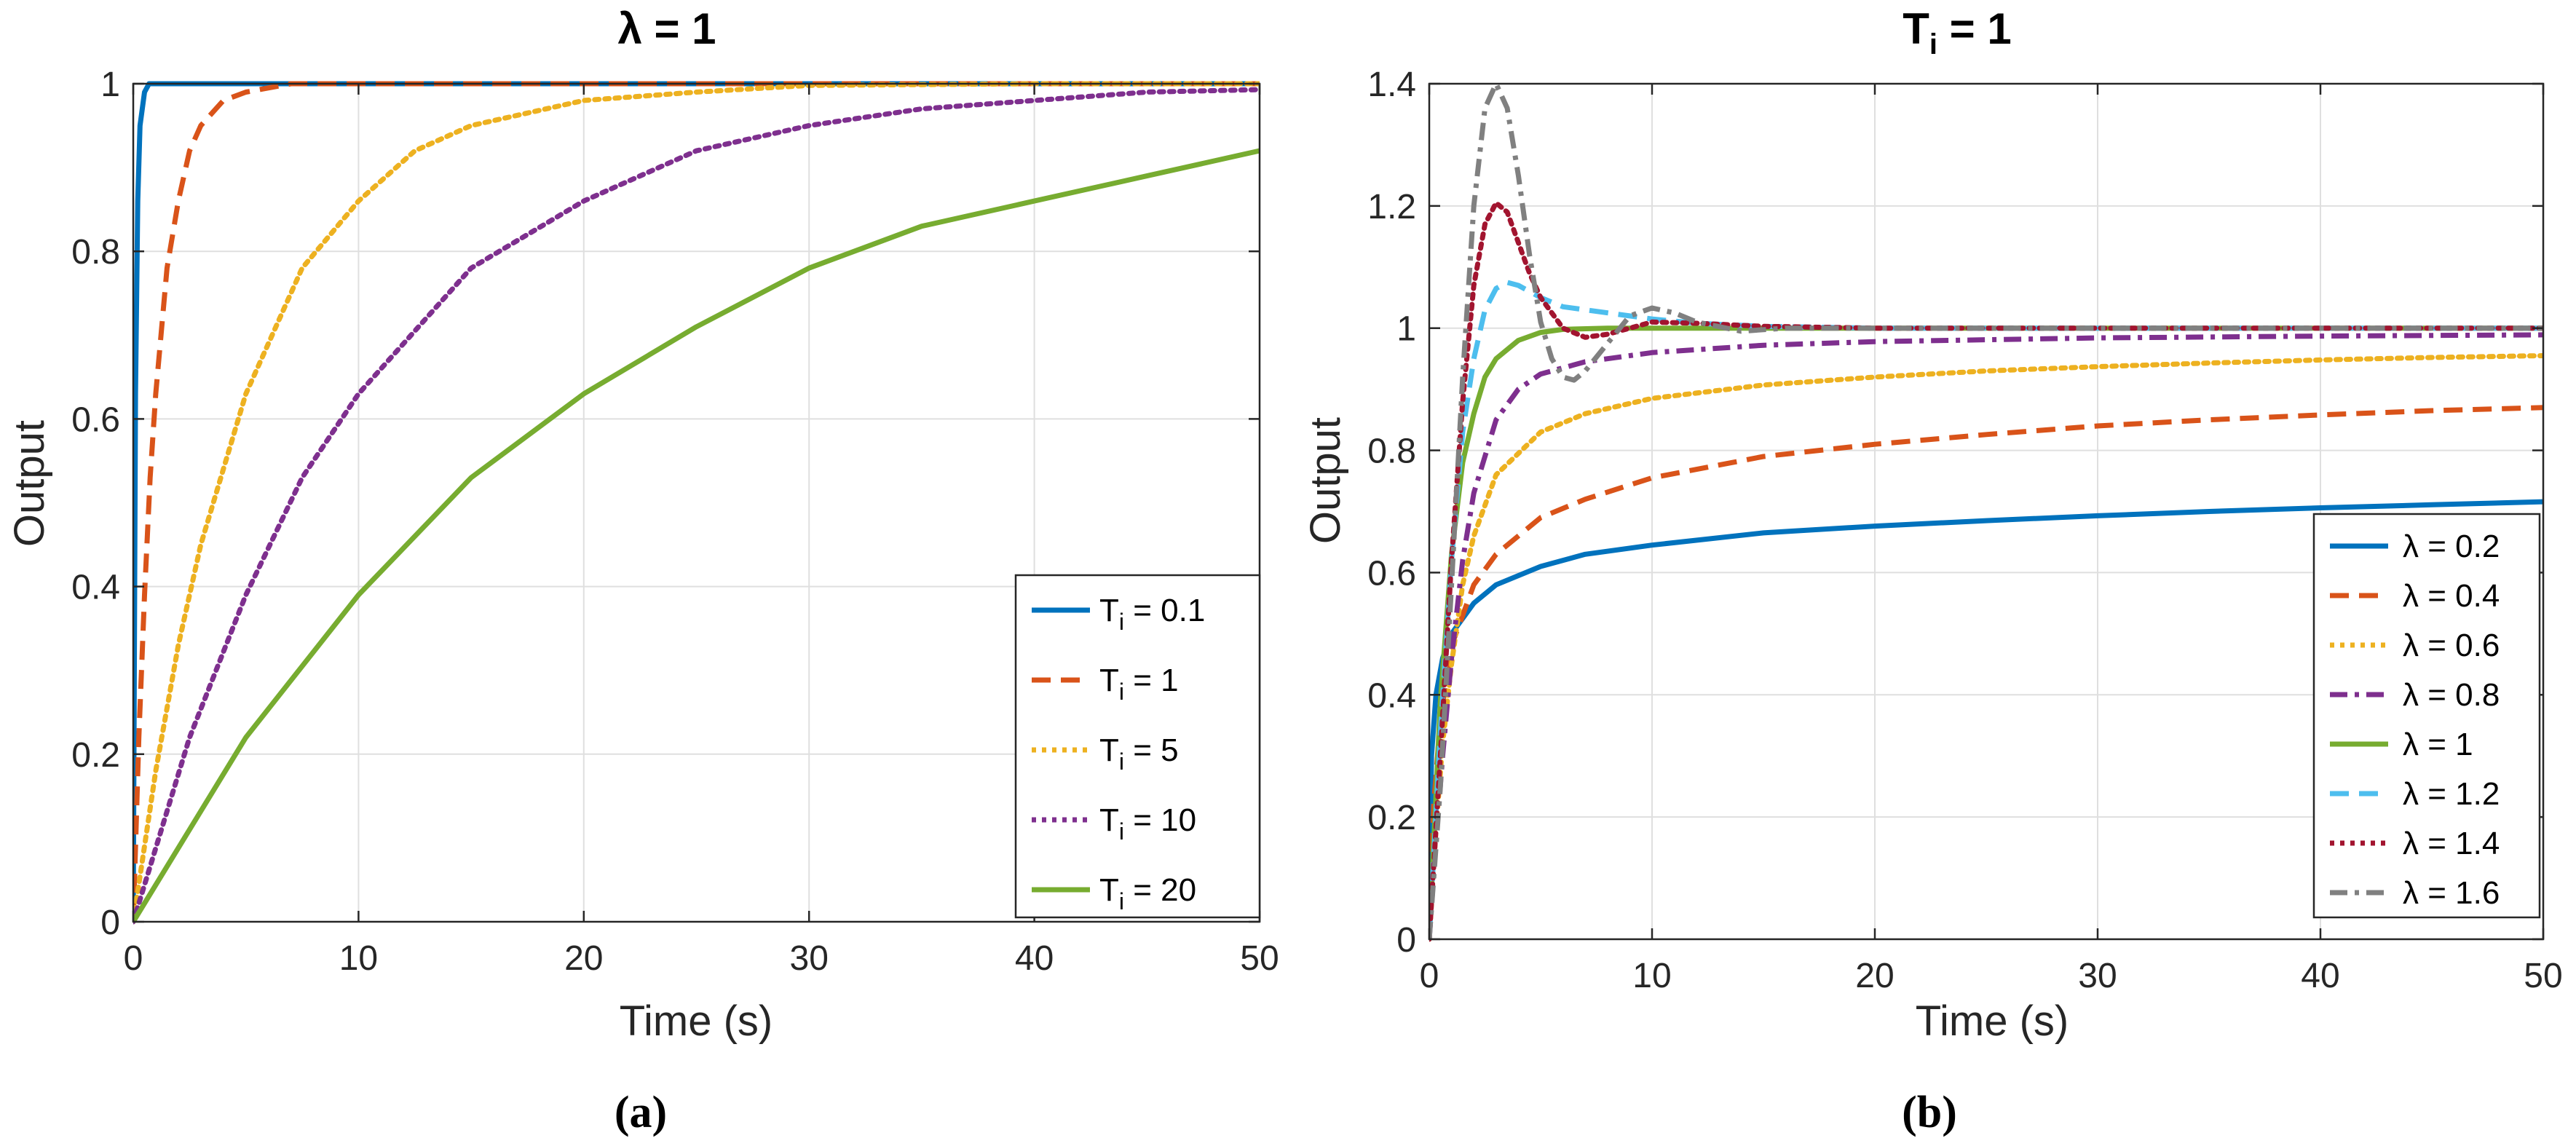  I want to click on panel-b-legend-label-1: λ = 0.4, so click(2452, 596).